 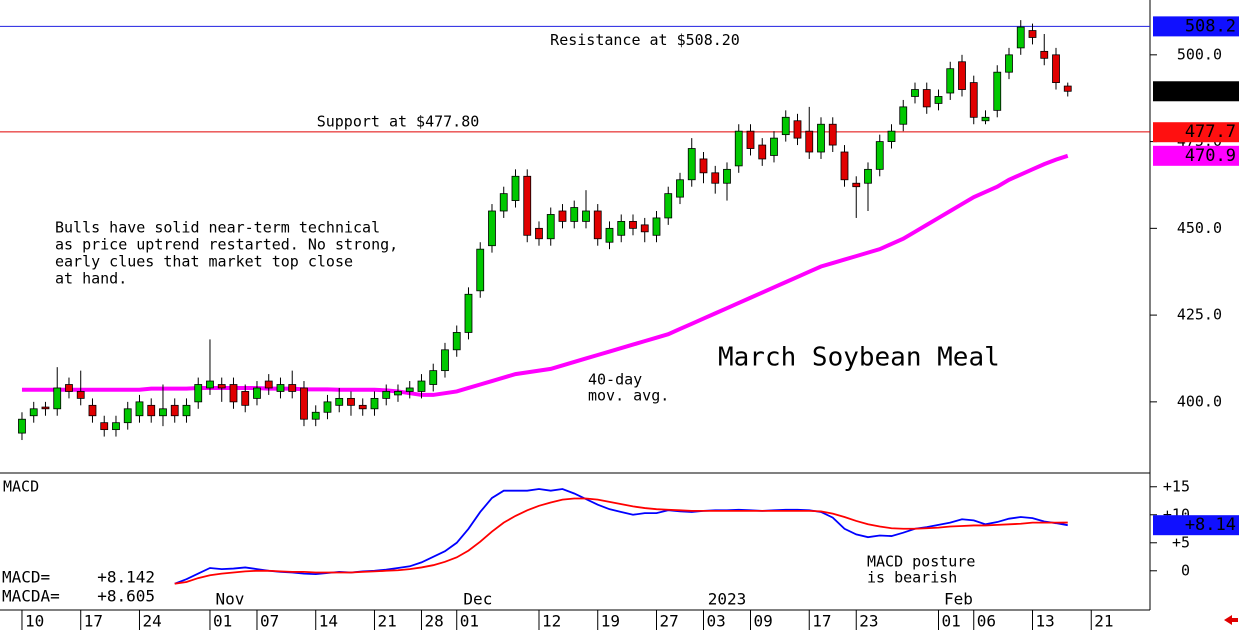 What do you see at coordinates (727, 599) in the screenshot?
I see `month-label: 2023` at bounding box center [727, 599].